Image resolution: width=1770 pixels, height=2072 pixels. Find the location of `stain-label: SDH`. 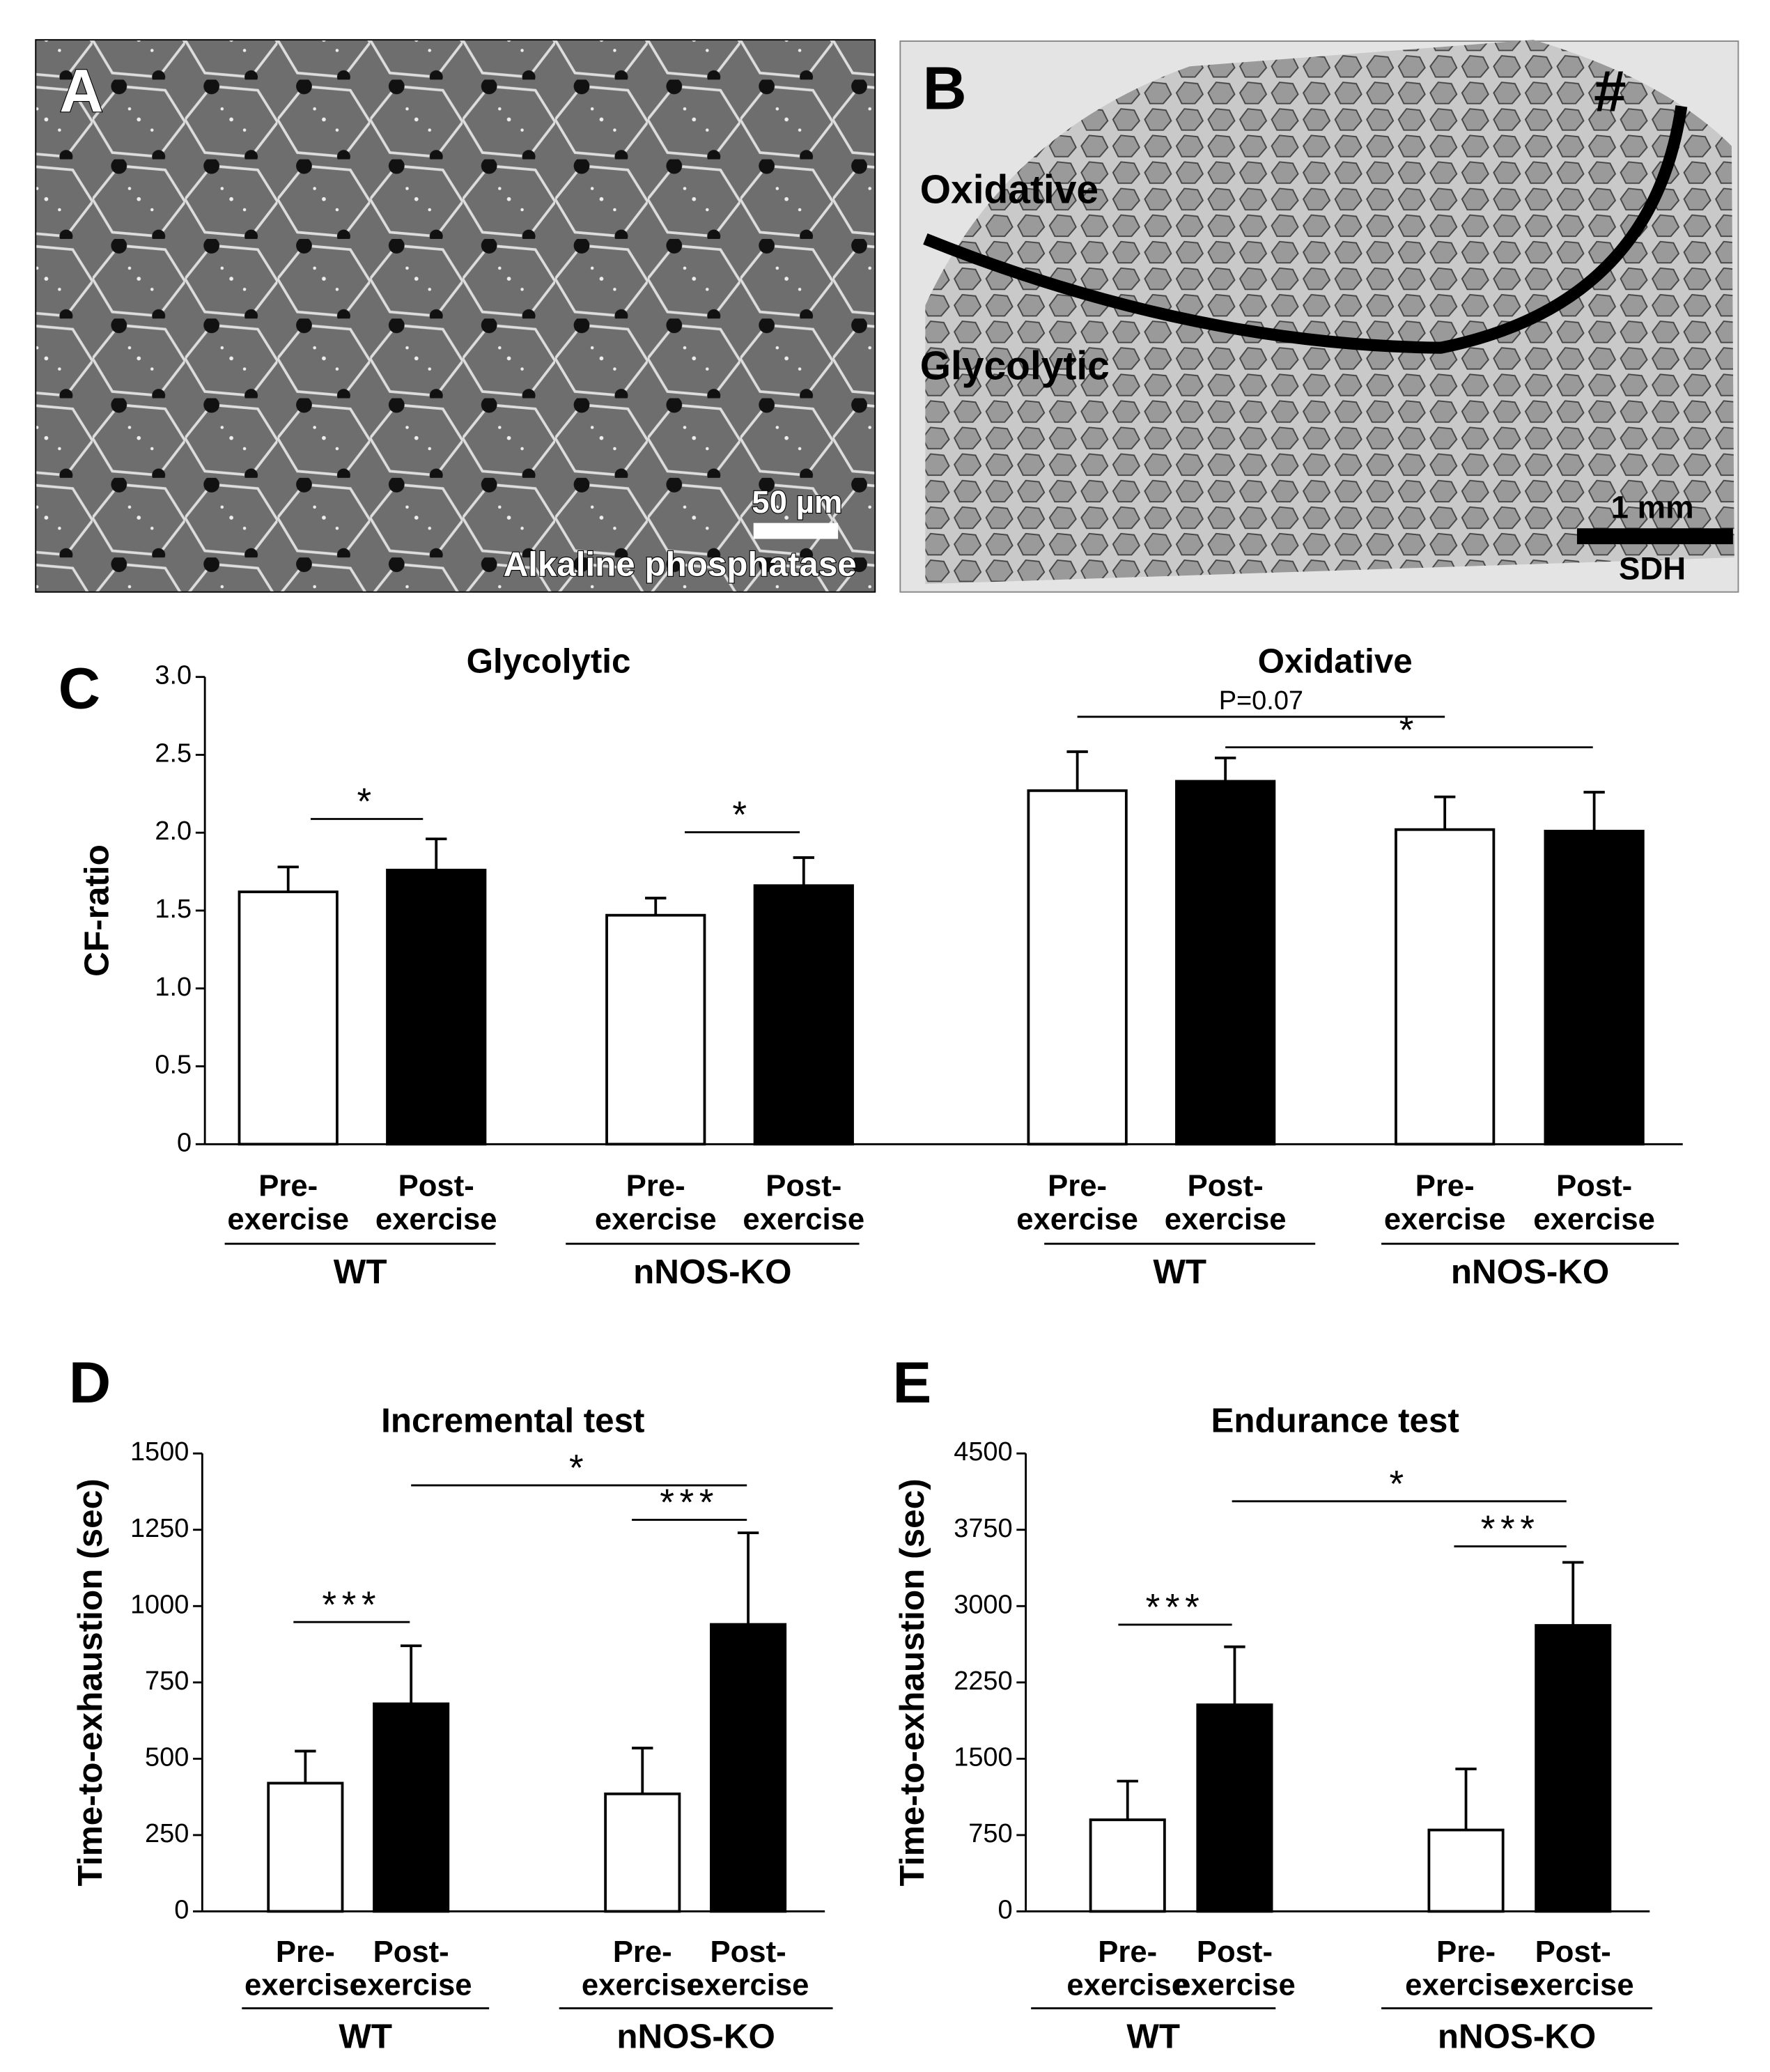

stain-label: SDH is located at coordinates (1652, 568).